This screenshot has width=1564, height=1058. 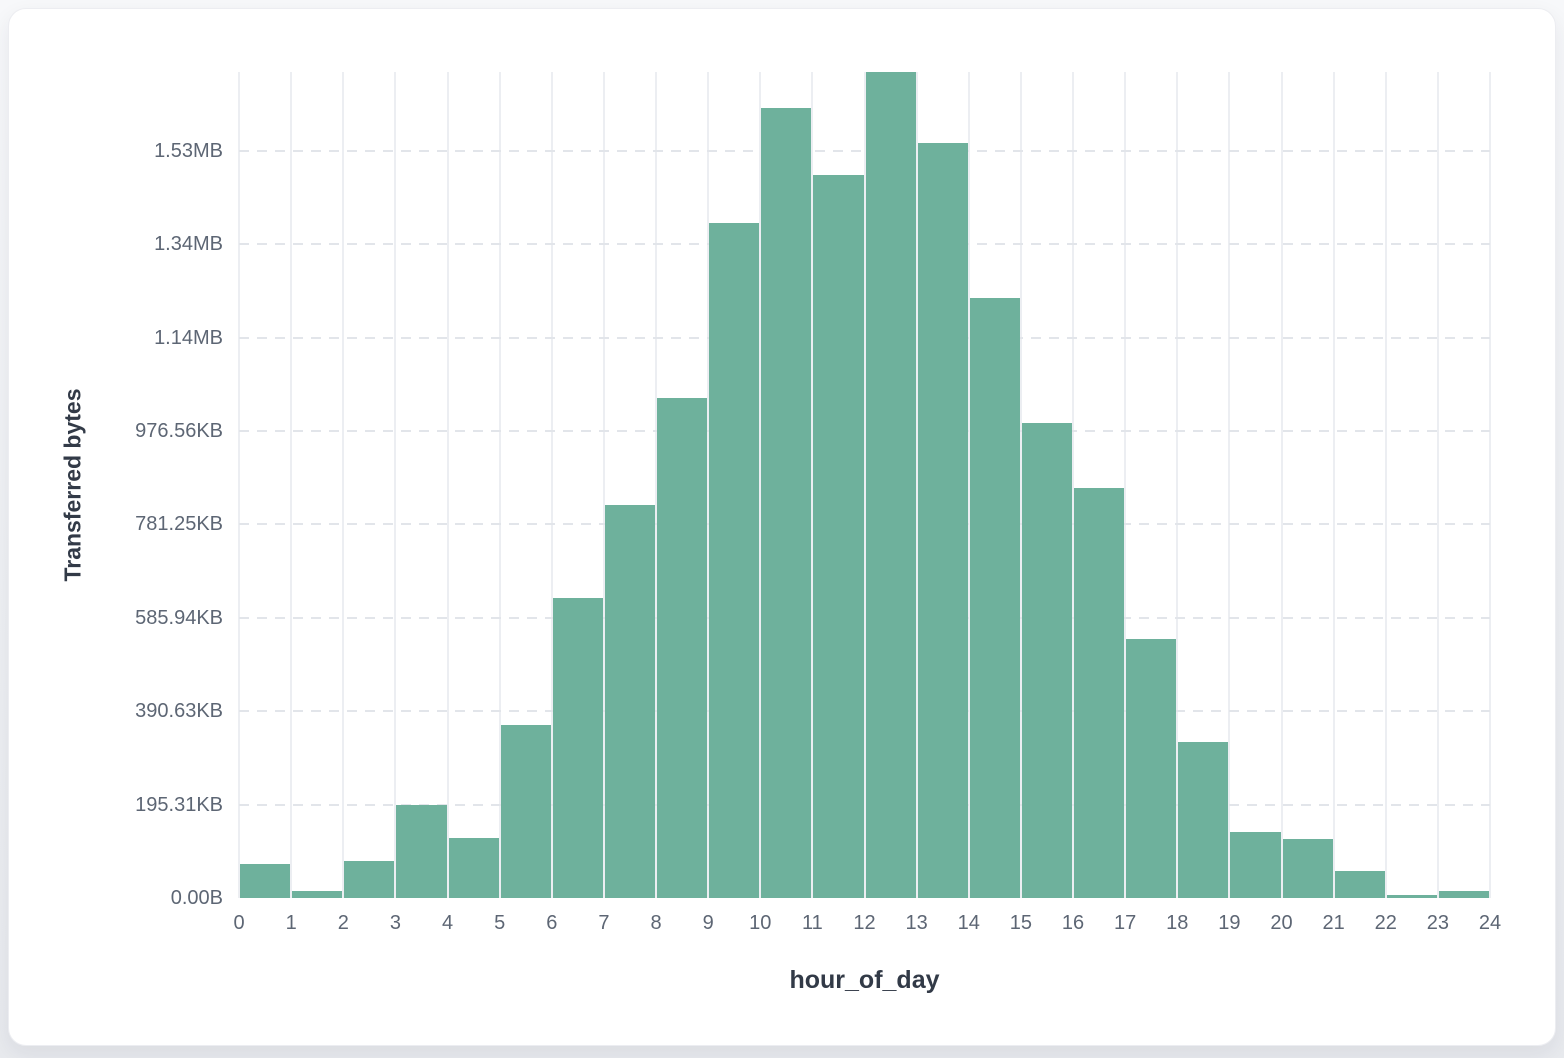 What do you see at coordinates (864, 980) in the screenshot?
I see `x-axis-title: hour_of_day` at bounding box center [864, 980].